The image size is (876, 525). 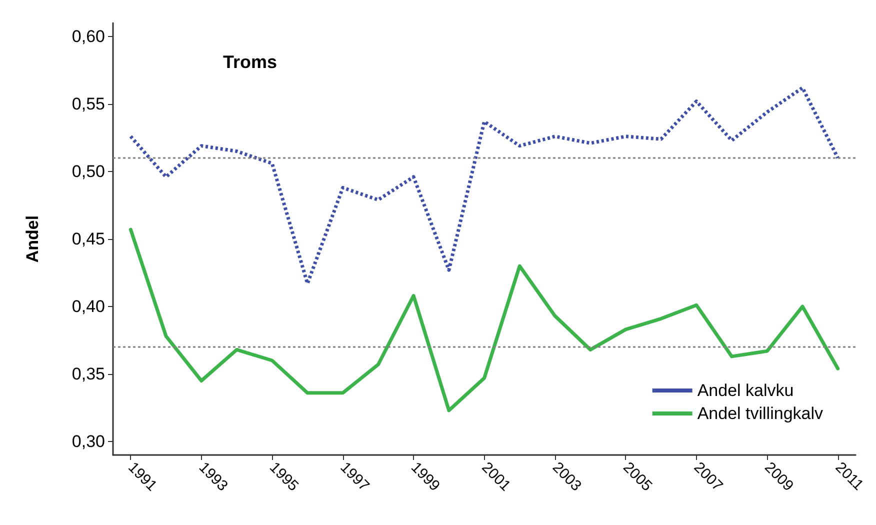 I want to click on y-axis-title: Andel, so click(x=32, y=239).